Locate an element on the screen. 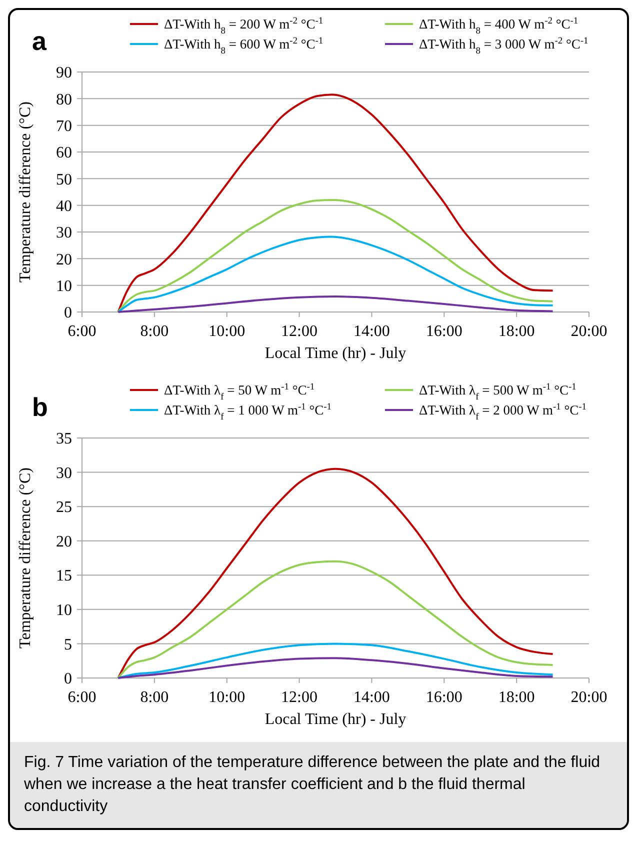 The height and width of the screenshot is (860, 637). chart-title: b is located at coordinates (40, 407).